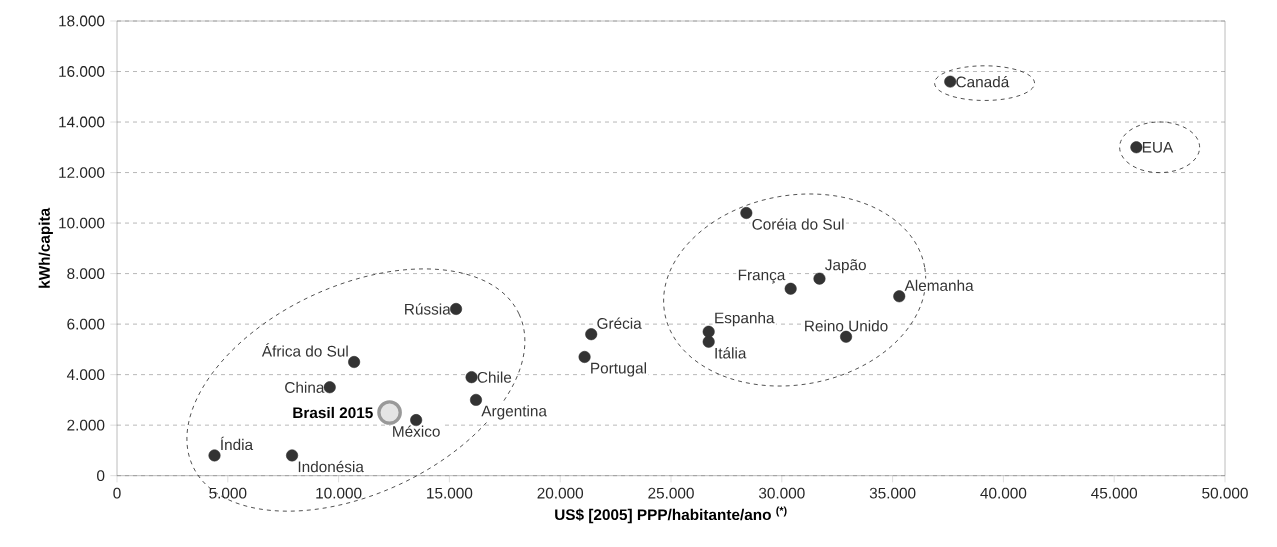 The image size is (1277, 547). What do you see at coordinates (671, 493) in the screenshot?
I see `x-tick-label: 25.000` at bounding box center [671, 493].